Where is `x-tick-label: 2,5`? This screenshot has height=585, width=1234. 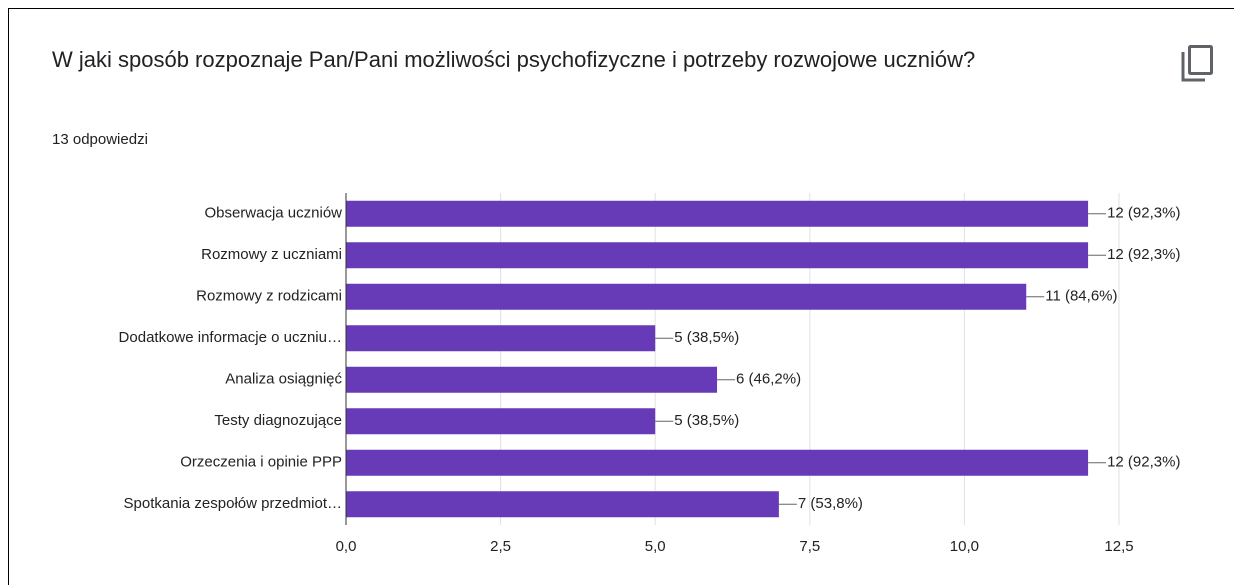 x-tick-label: 2,5 is located at coordinates (500, 546).